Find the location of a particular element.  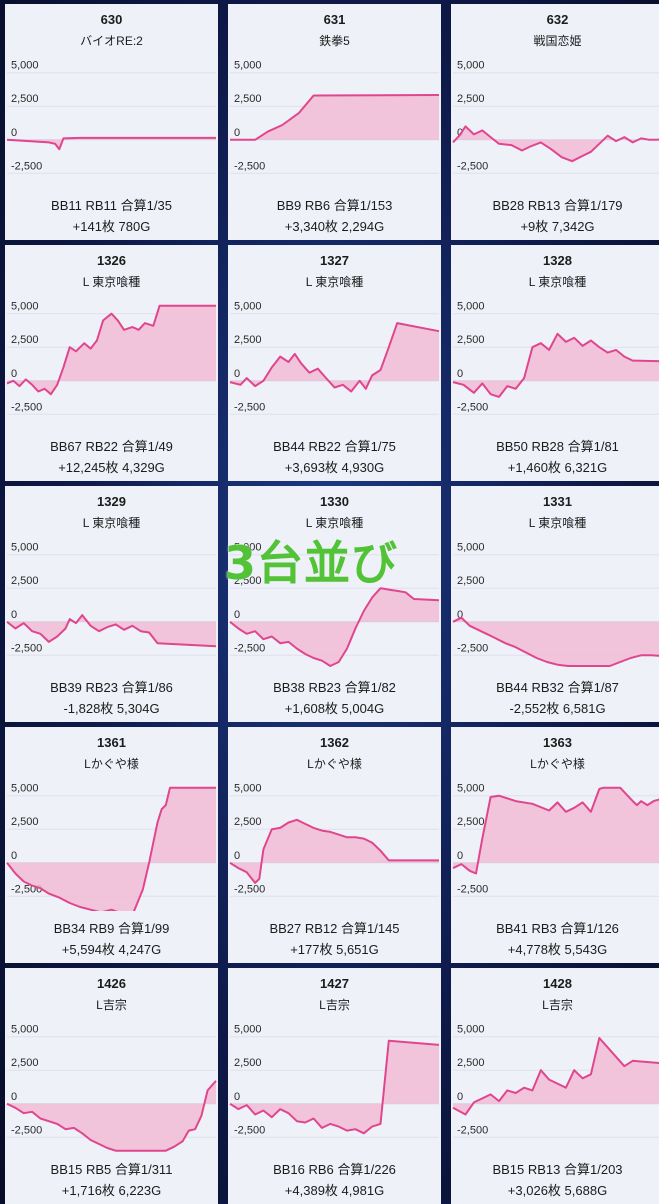

bonus-stats: BB9 RB6 合算1/153 is located at coordinates (334, 205).